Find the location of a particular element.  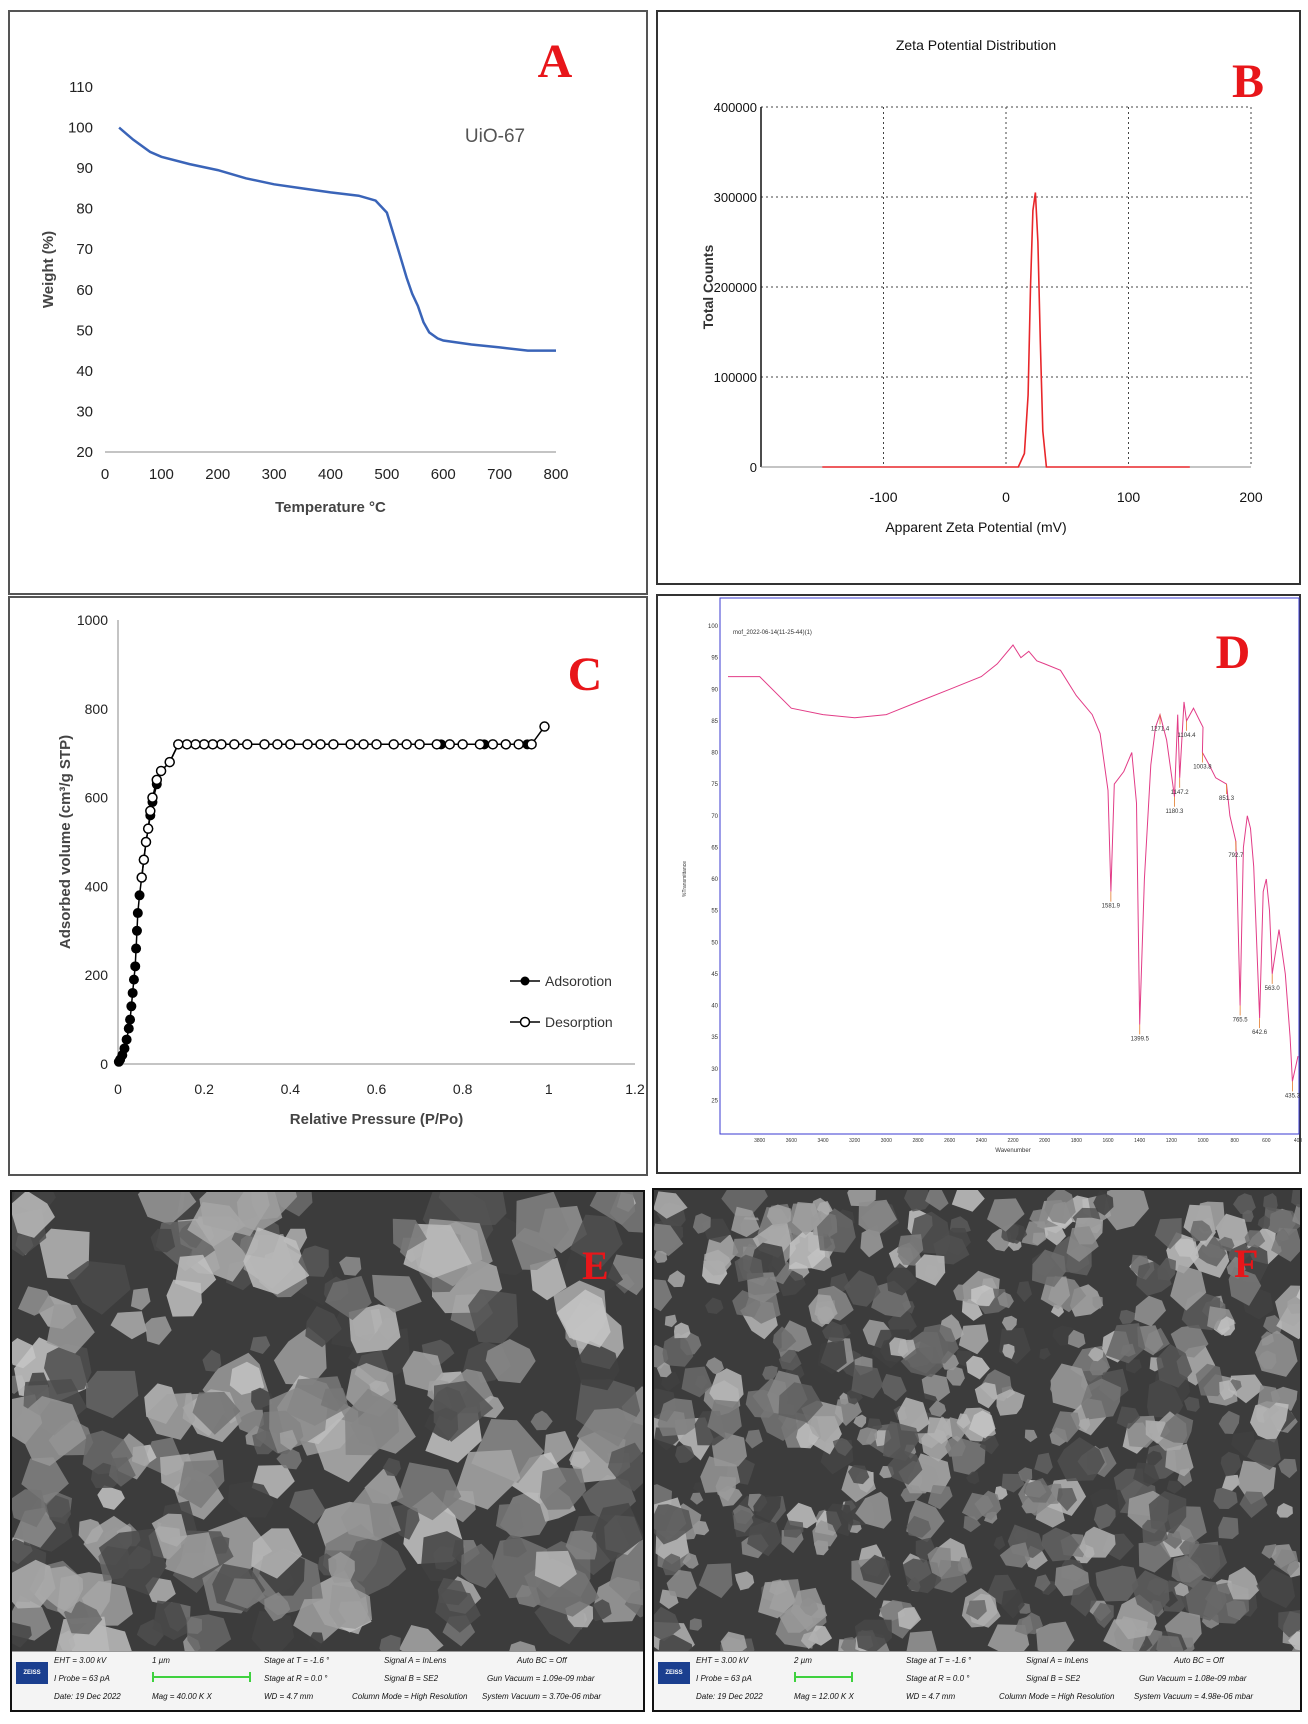

x-tick-label: 300 is located at coordinates (274, 474).